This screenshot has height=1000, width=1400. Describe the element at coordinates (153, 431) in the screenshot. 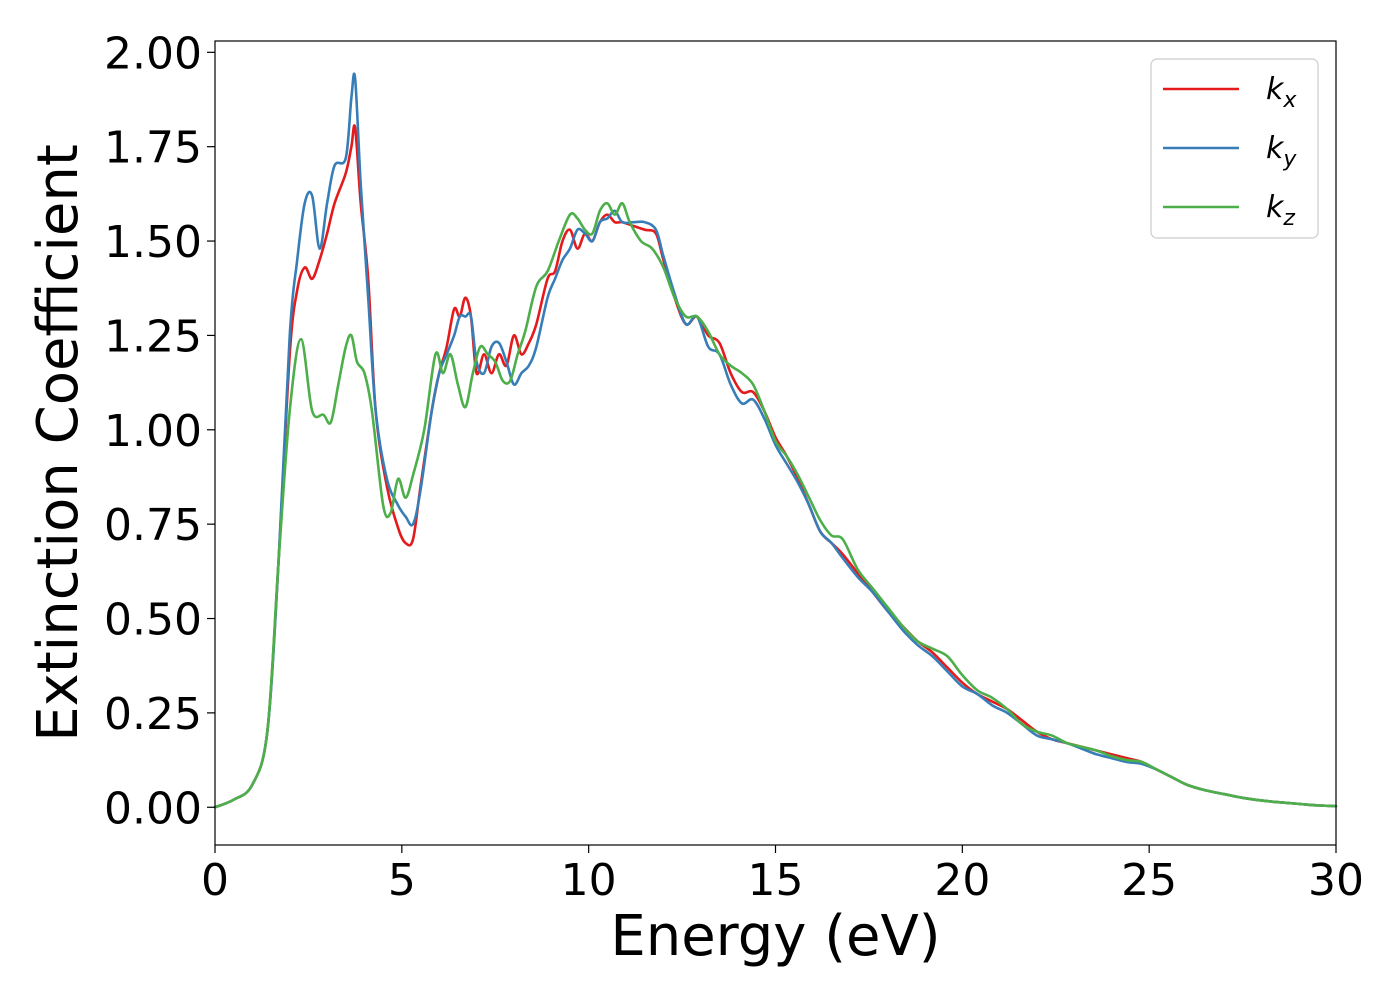

I see `y-tick-label: 1.00` at that location.